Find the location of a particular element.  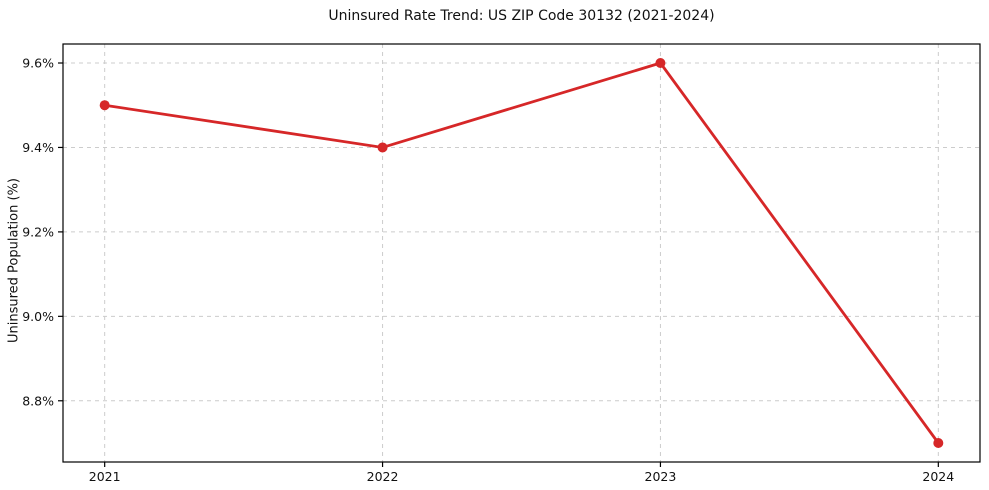

y-tick-label: 9.4% is located at coordinates (38, 147).